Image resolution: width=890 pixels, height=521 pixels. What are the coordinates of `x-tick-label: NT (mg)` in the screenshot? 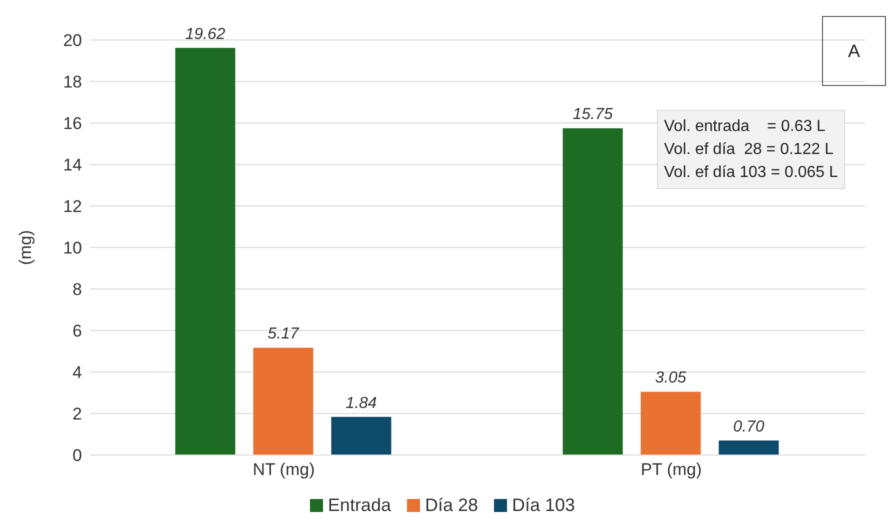 It's located at (283, 470).